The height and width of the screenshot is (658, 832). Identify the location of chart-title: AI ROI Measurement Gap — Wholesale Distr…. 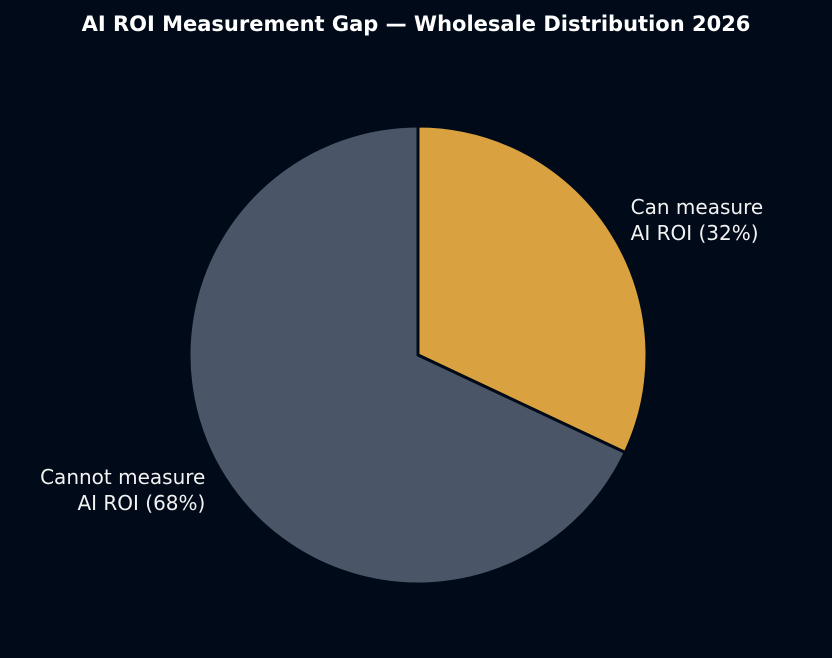
(416, 24).